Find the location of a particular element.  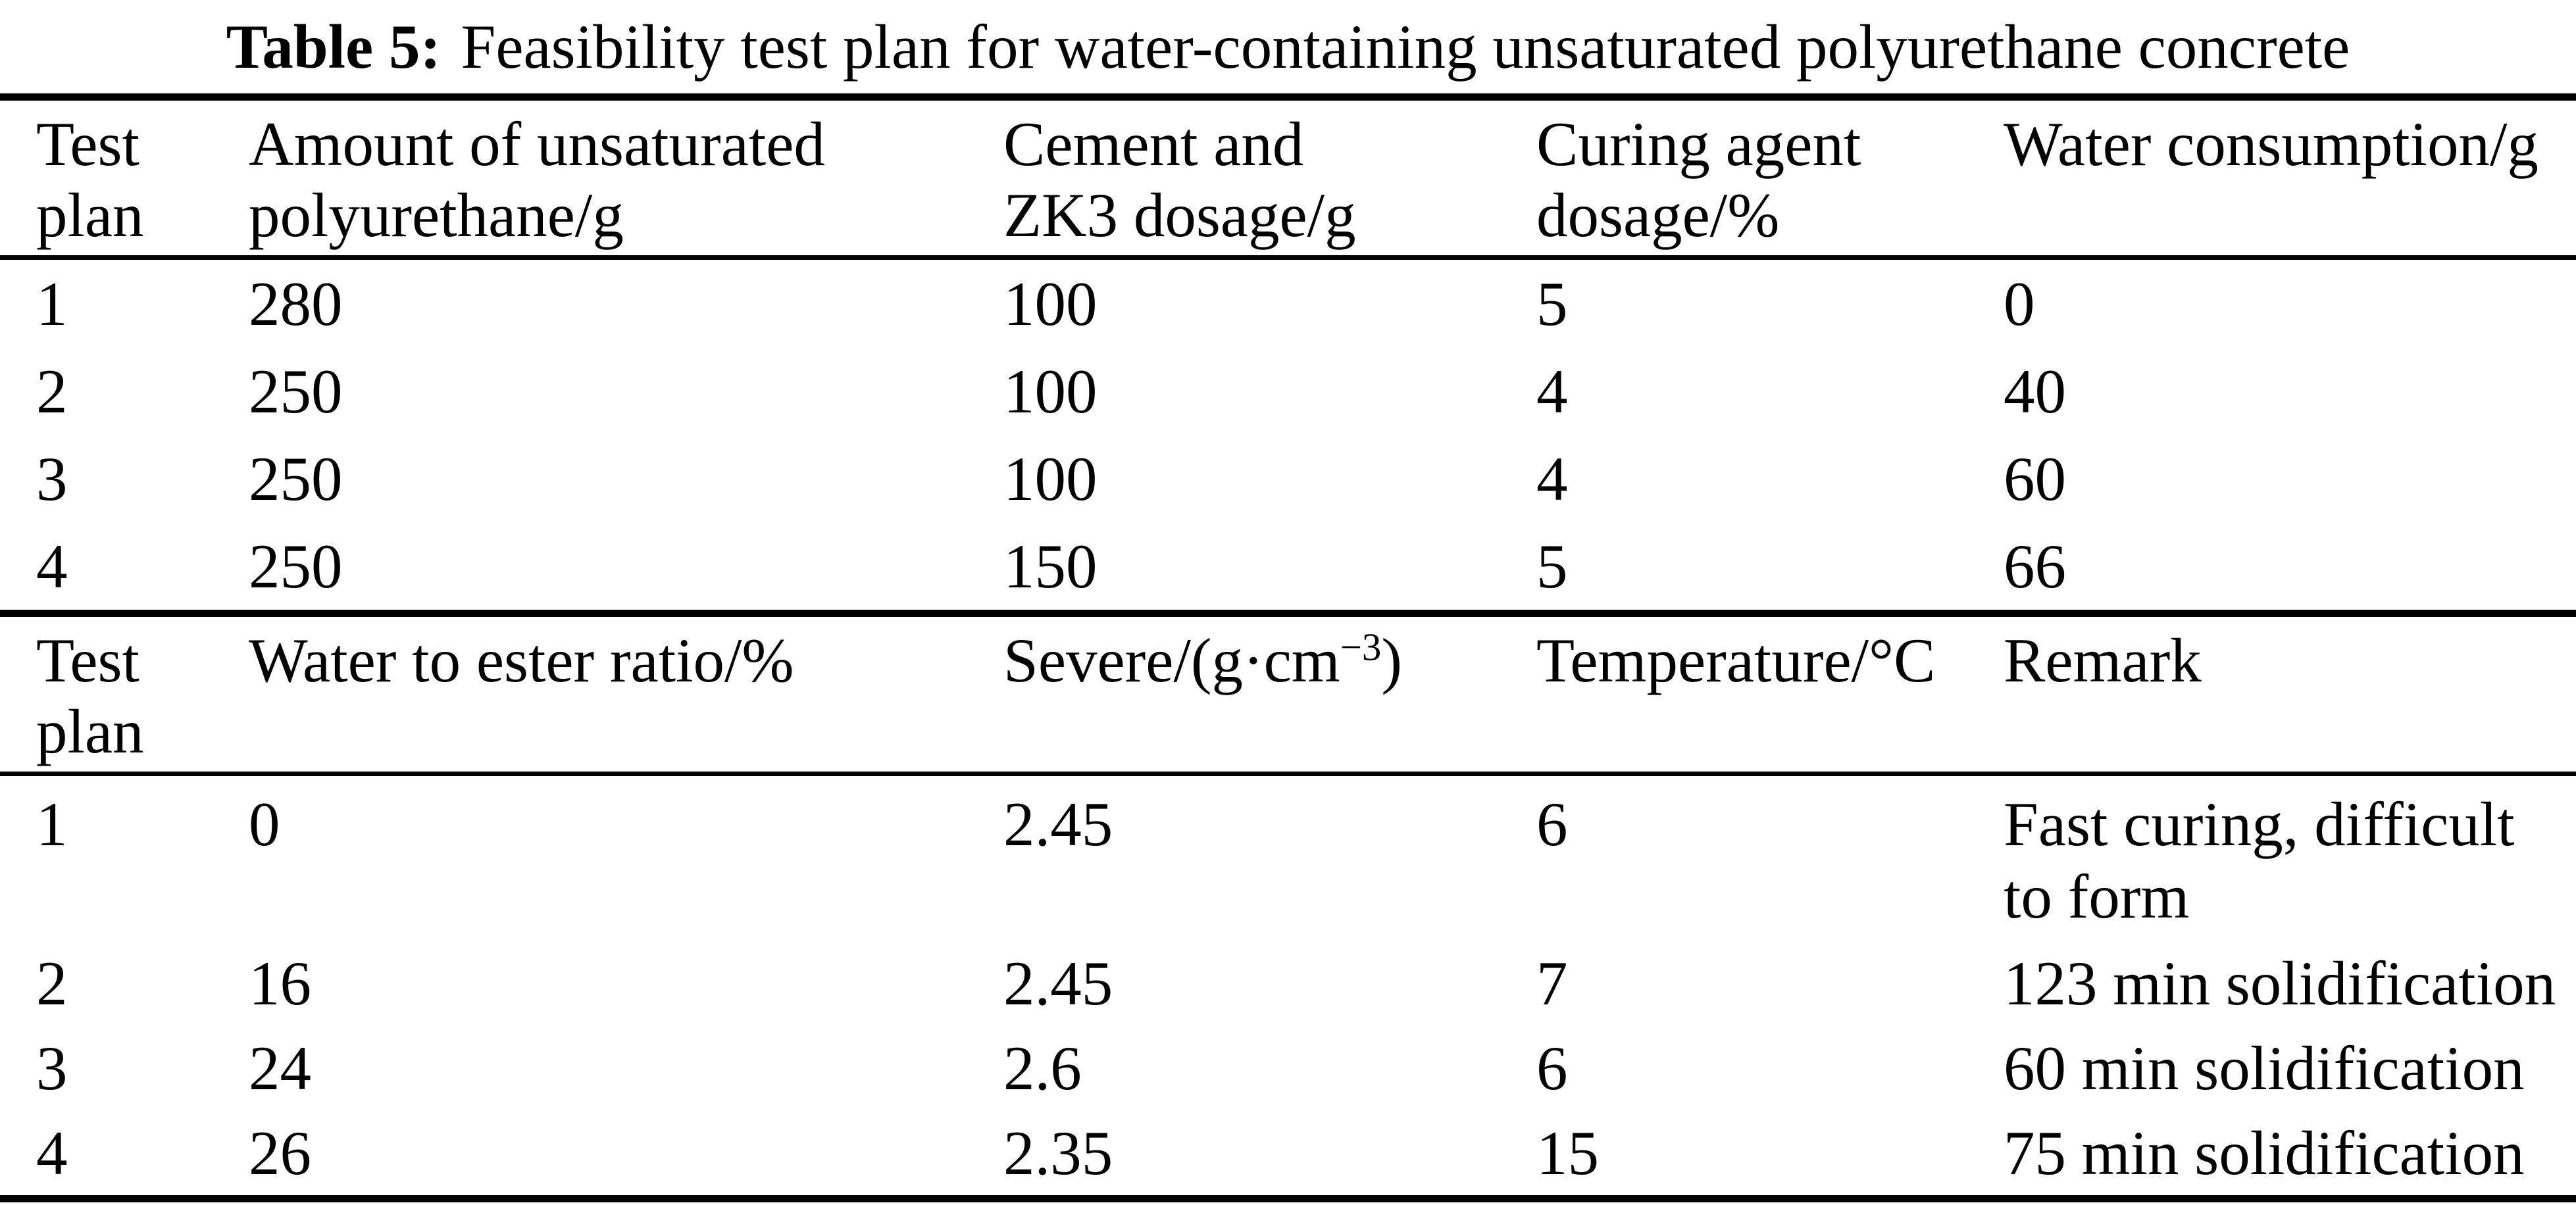

table-caption-label: Table 5: is located at coordinates (334, 47).